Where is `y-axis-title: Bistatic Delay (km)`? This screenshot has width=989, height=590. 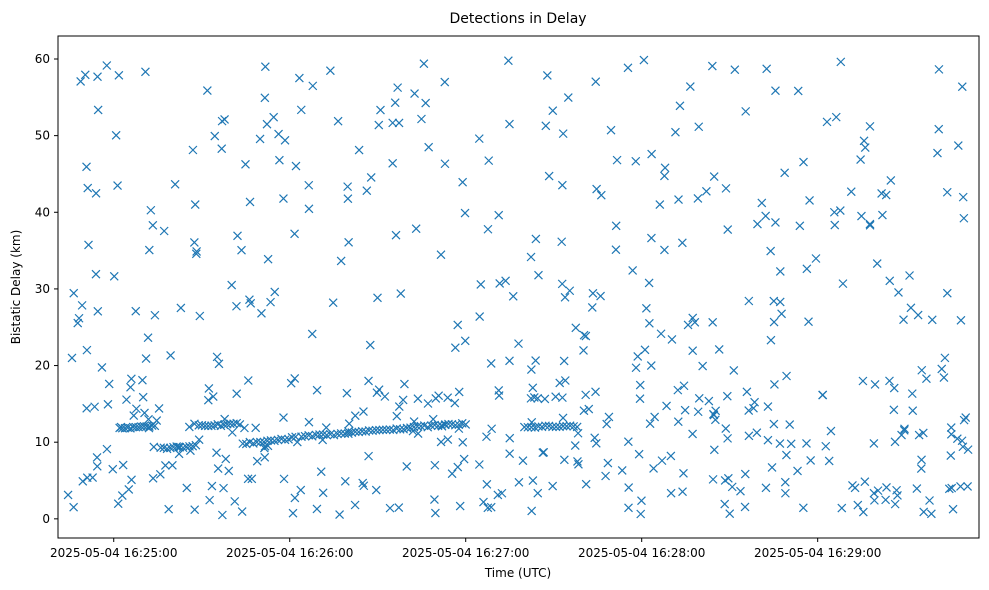 y-axis-title: Bistatic Delay (km) is located at coordinates (16, 287).